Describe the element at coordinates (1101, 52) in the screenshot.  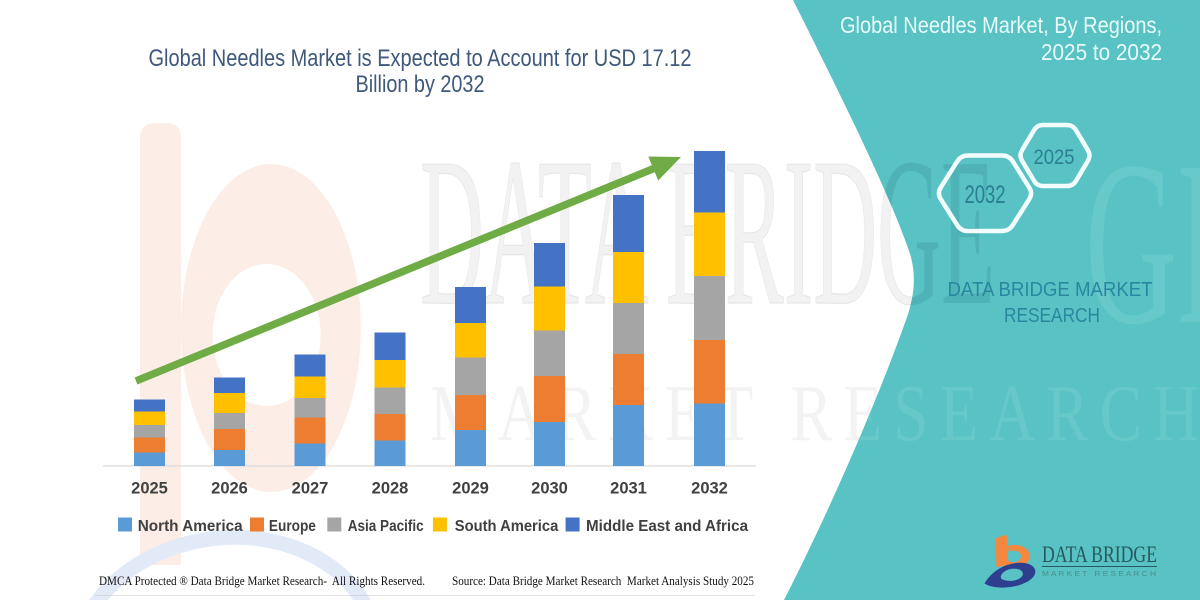
I see `svg-text: 2025 to 2032` at that location.